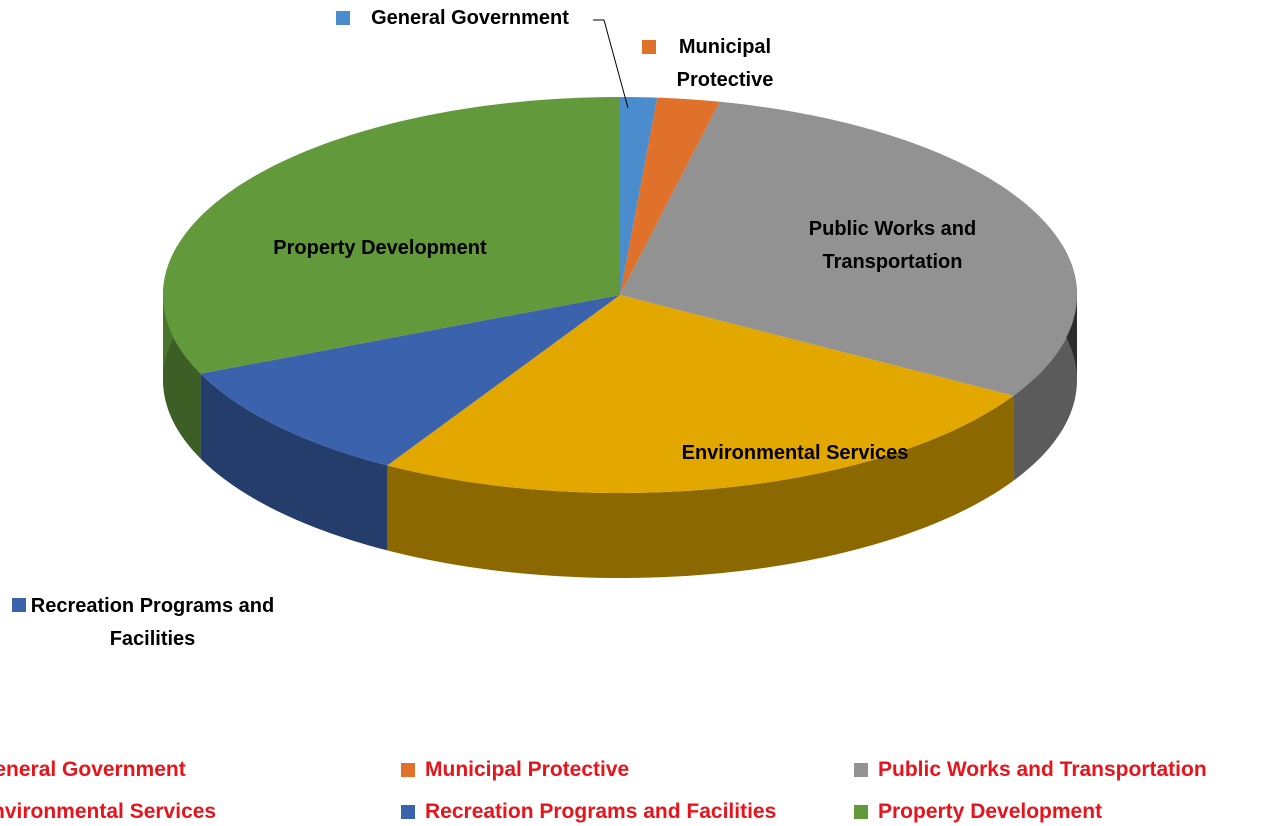 This screenshot has width=1283, height=826. I want to click on legend-label: Property Development, so click(990, 811).